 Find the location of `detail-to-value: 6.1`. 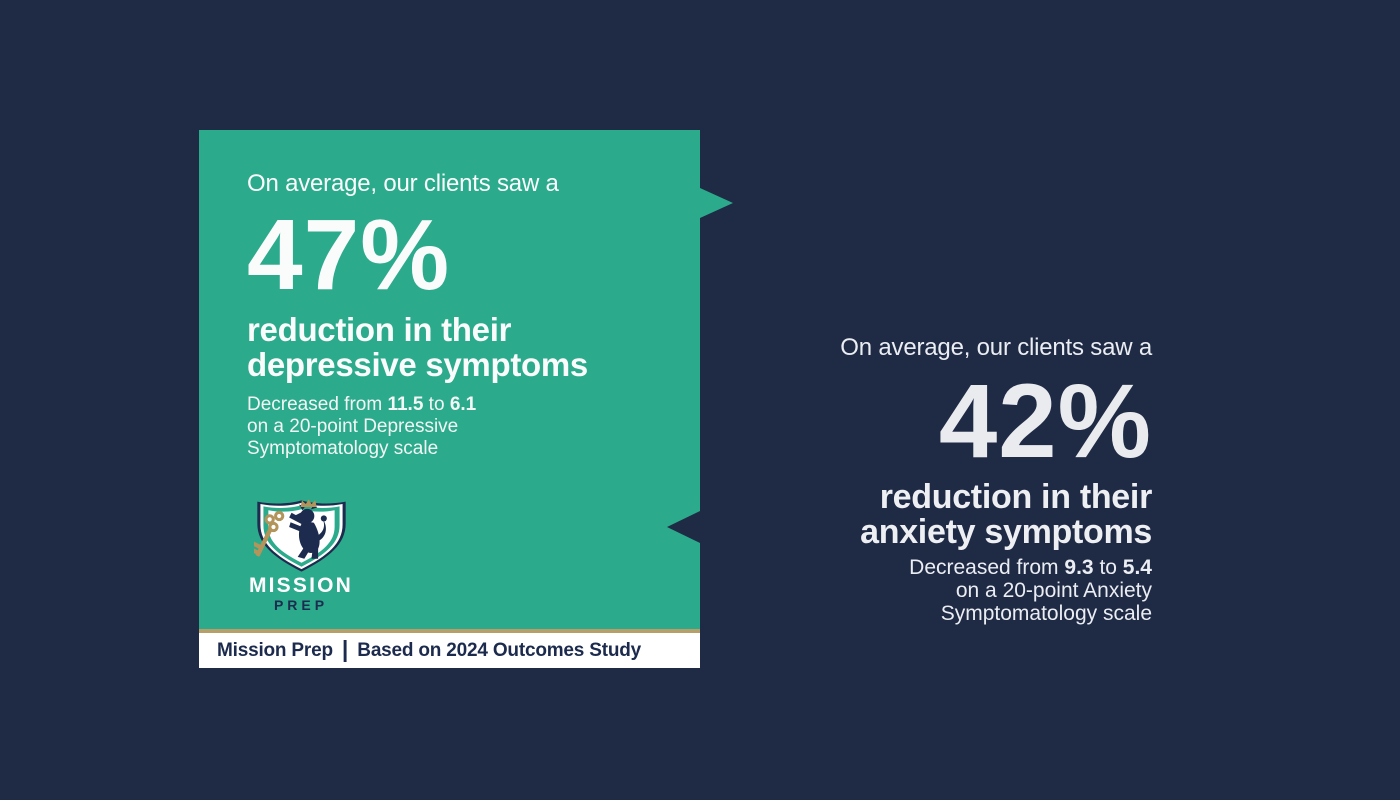

detail-to-value: 6.1 is located at coordinates (463, 404).